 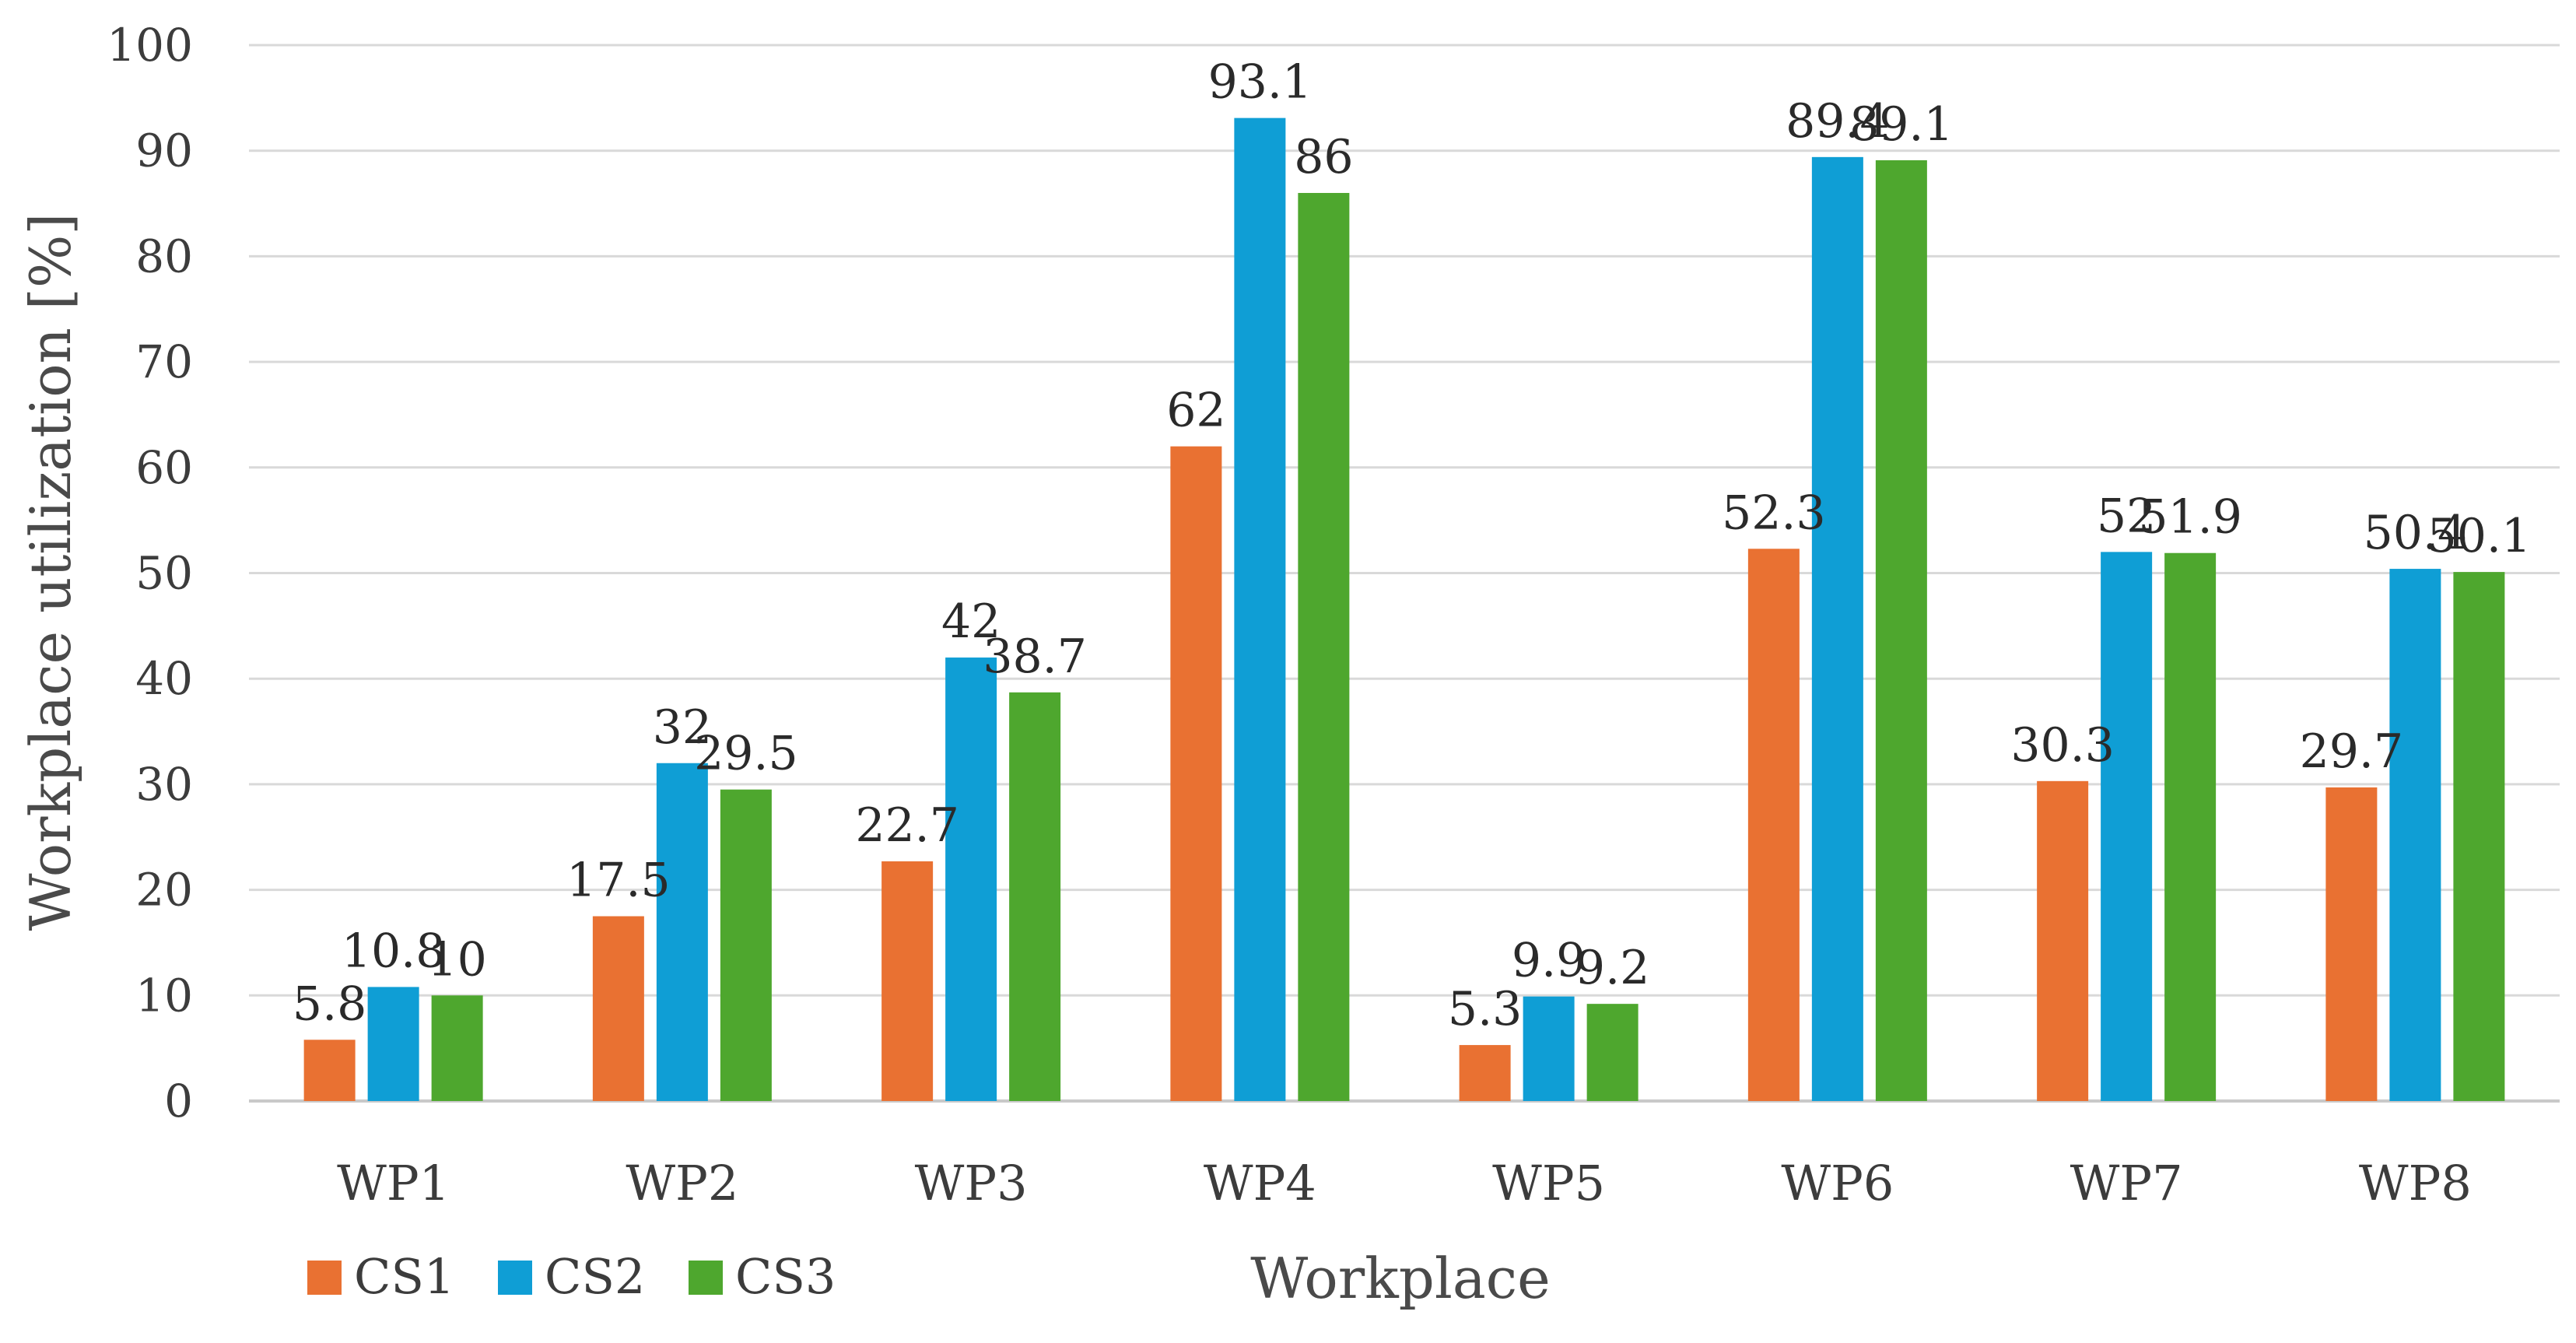 I want to click on legend-swatch-cs2, so click(x=515, y=1278).